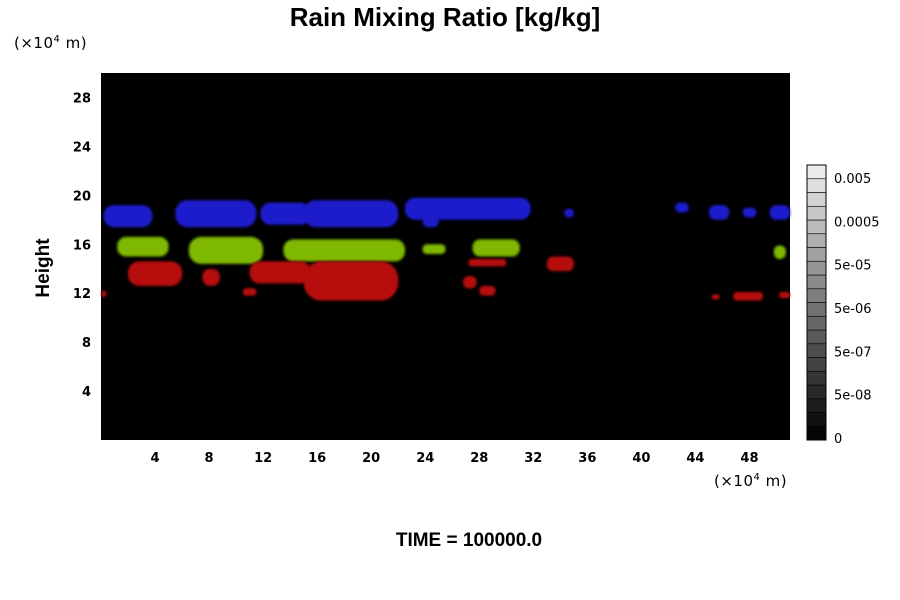 The width and height of the screenshot is (900, 600). I want to click on x-tick-label: 44, so click(695, 458).